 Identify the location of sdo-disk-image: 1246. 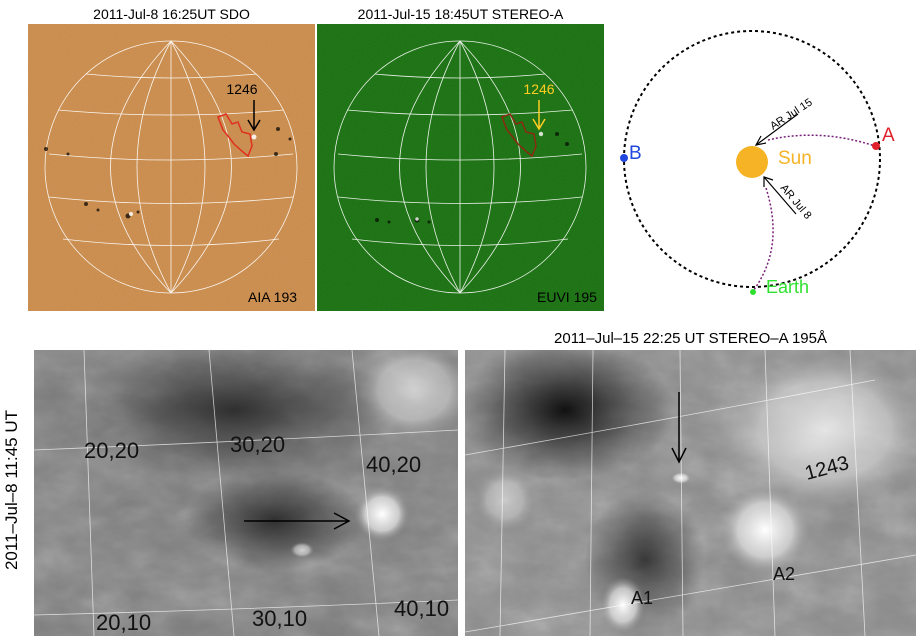
(171, 167).